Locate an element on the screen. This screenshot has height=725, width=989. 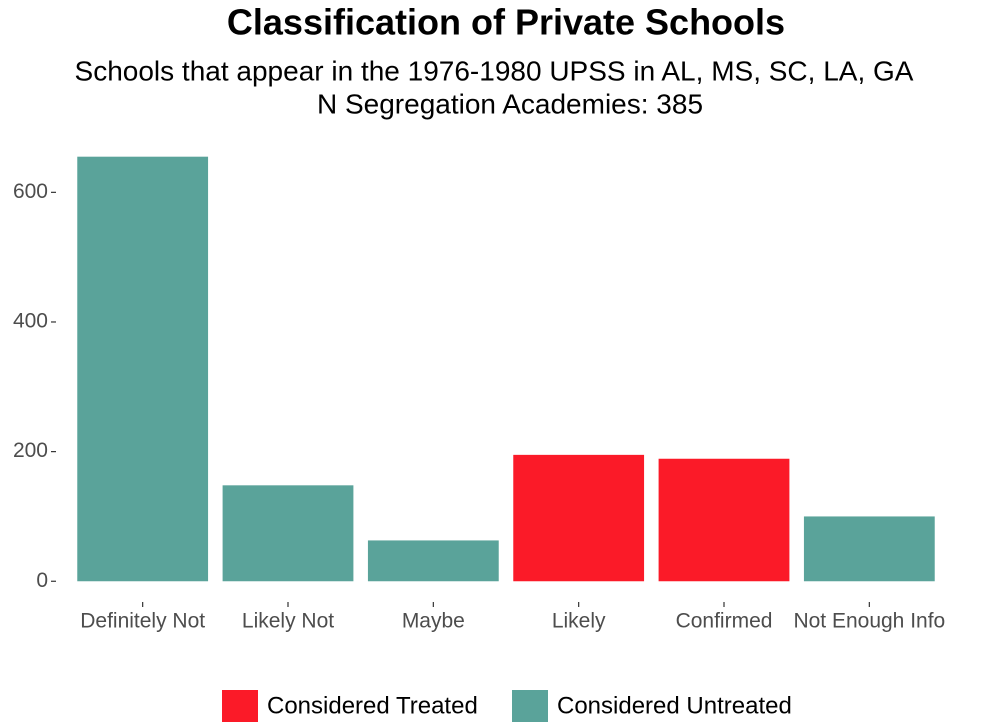
y-tick-label: 600 is located at coordinates (30, 191).